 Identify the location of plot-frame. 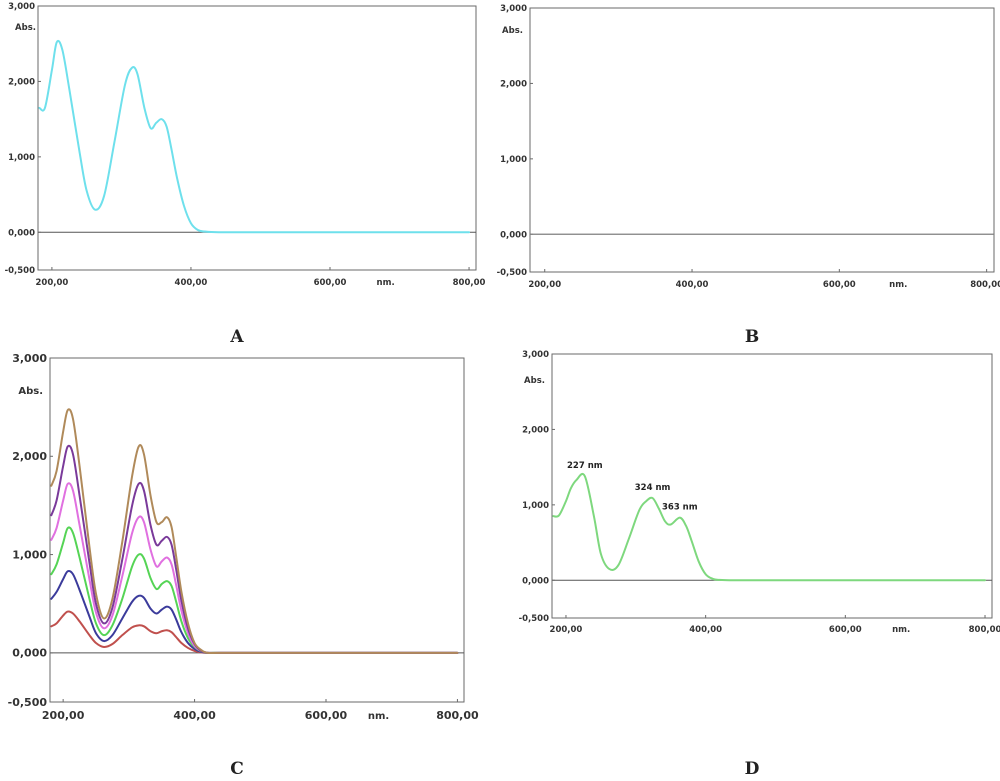
(257, 138).